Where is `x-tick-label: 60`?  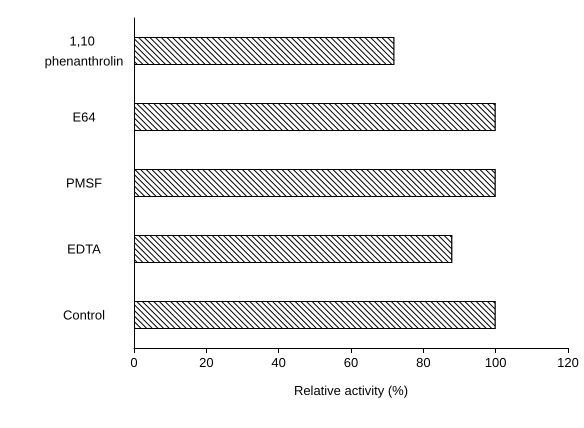 x-tick-label: 60 is located at coordinates (351, 362).